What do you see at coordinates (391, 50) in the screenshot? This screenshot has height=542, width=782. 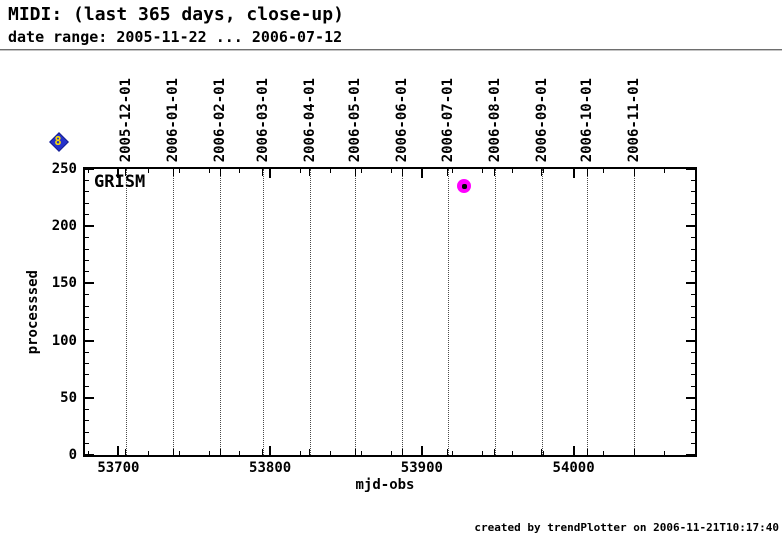 I see `header-divider` at bounding box center [391, 50].